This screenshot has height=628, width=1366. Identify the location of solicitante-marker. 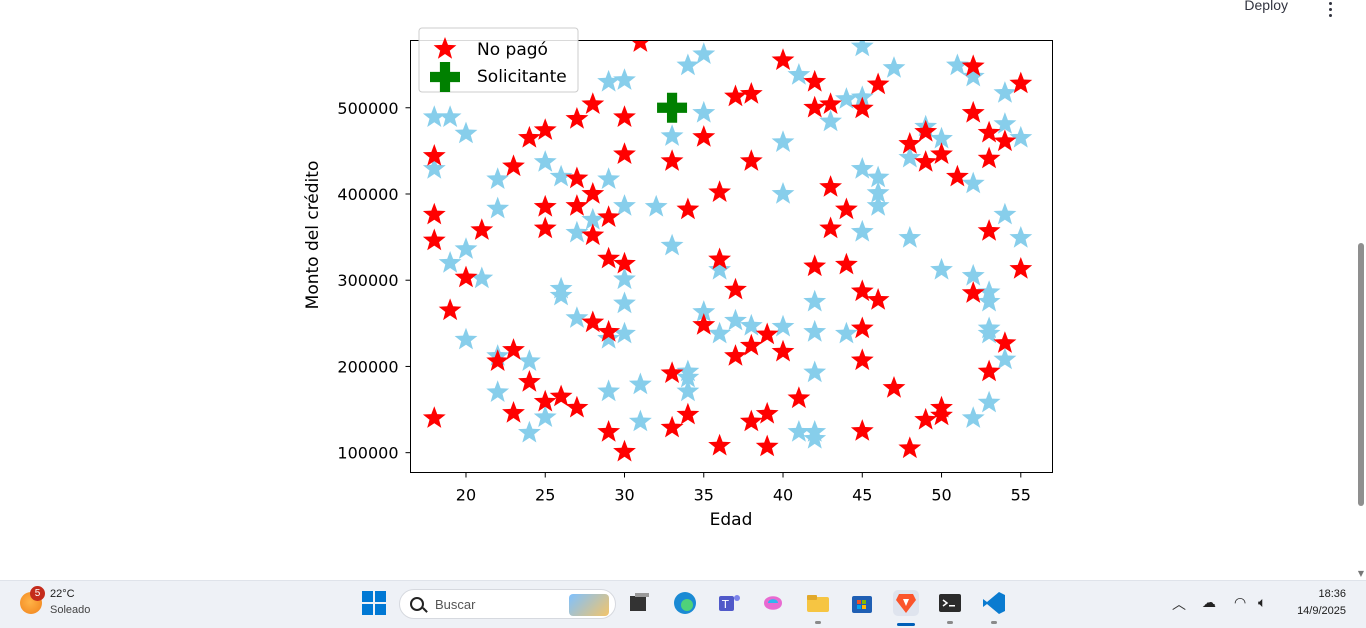
(672, 107).